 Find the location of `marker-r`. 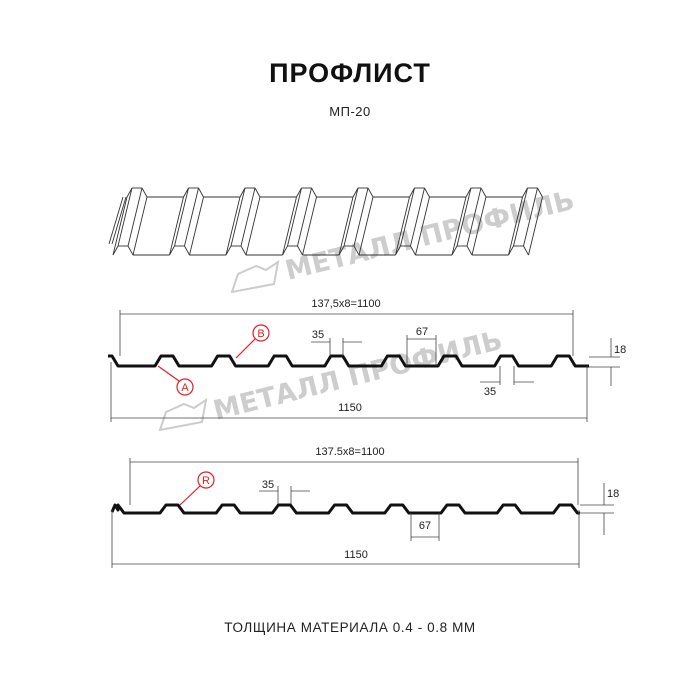

marker-r is located at coordinates (206, 480).